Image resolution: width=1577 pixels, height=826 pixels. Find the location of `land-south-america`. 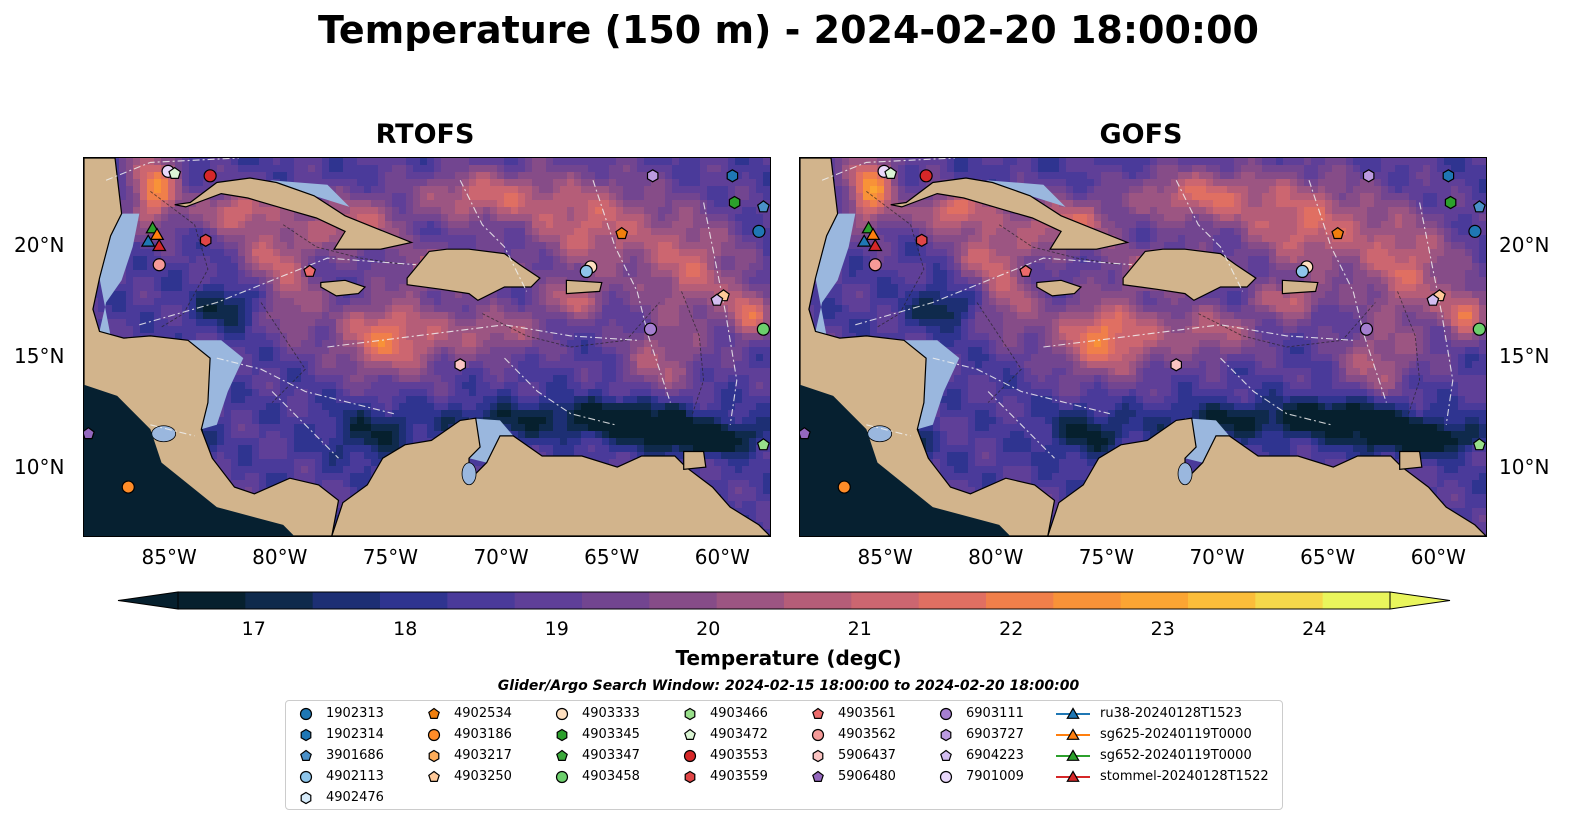

land-south-america is located at coordinates (550, 476).